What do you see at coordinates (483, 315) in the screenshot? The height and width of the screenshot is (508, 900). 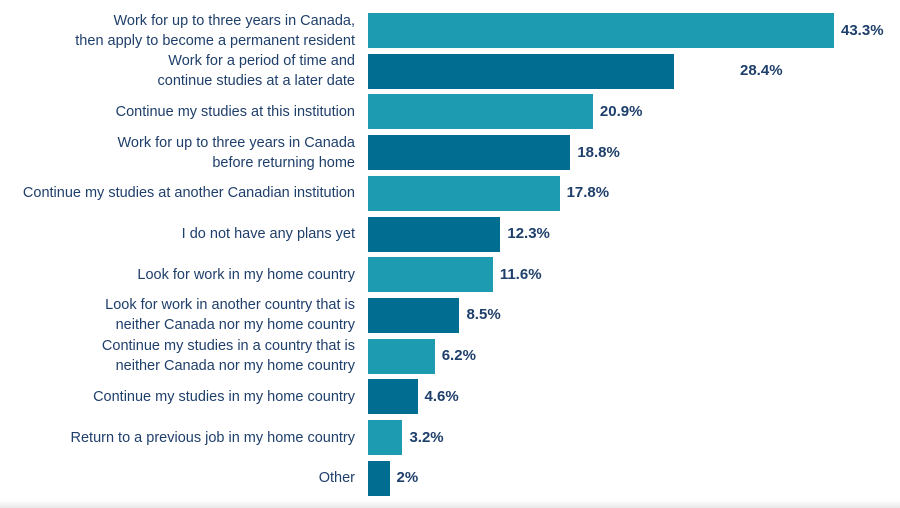 I see `value-label: 8.5%` at bounding box center [483, 315].